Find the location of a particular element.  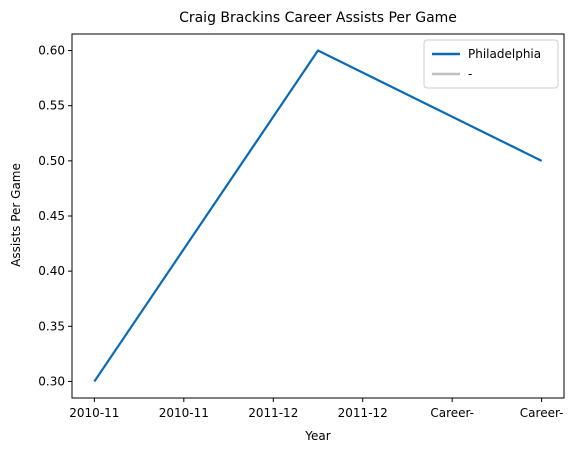

y-tick-label: 0.55 is located at coordinates (51, 106).